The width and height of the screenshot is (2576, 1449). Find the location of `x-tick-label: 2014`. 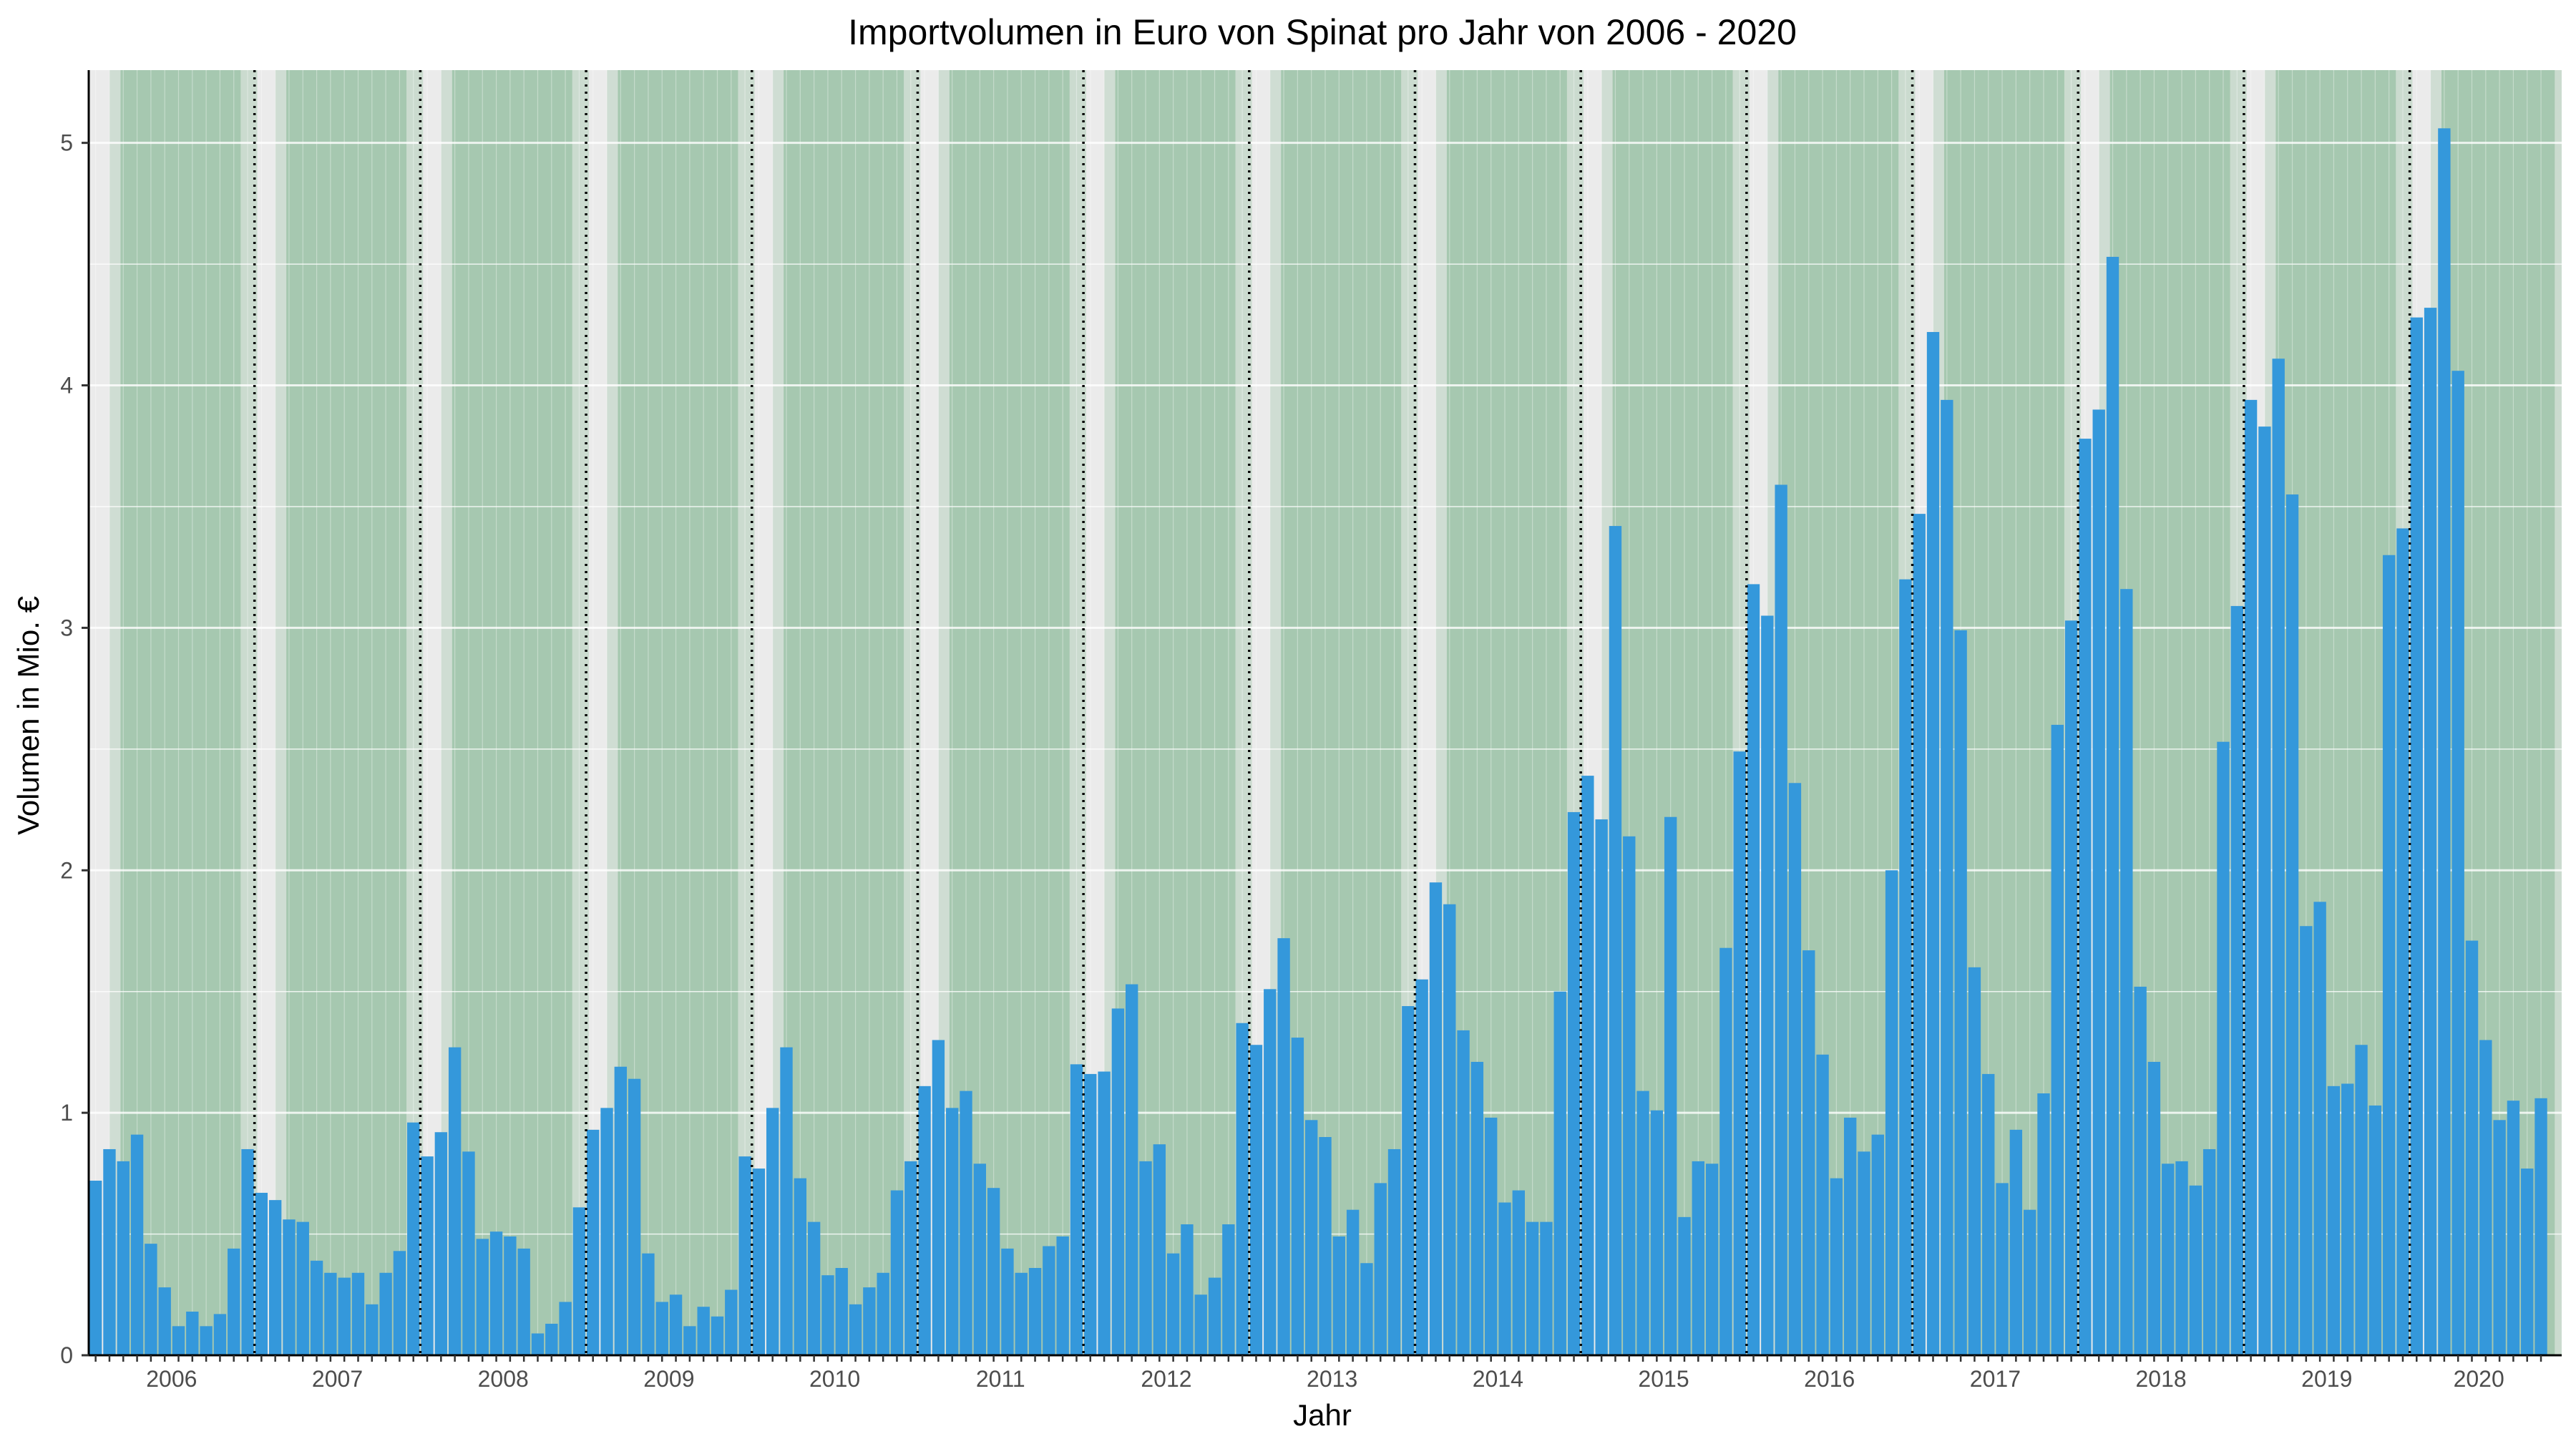

x-tick-label: 2014 is located at coordinates (1498, 1379).